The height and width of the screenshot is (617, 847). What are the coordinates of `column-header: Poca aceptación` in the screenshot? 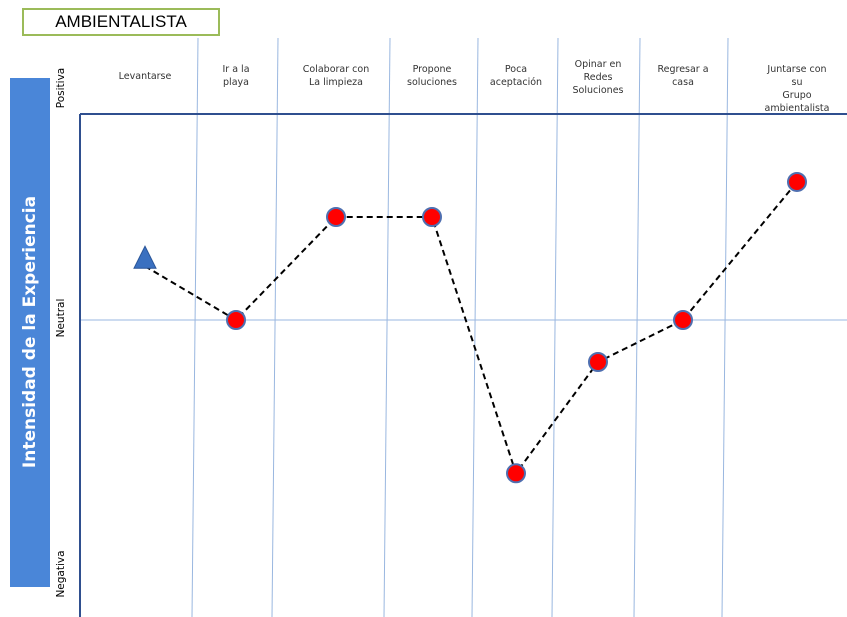 It's located at (516, 76).